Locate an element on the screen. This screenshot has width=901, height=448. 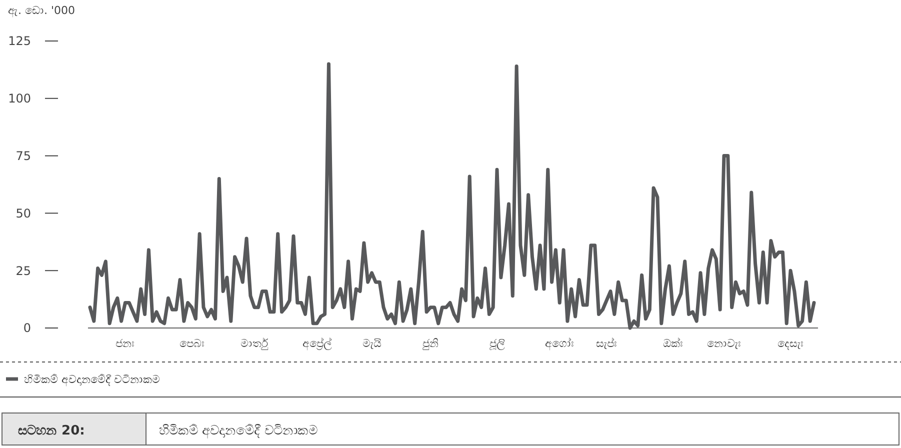
x-tick-label: මැයි is located at coordinates (372, 343).